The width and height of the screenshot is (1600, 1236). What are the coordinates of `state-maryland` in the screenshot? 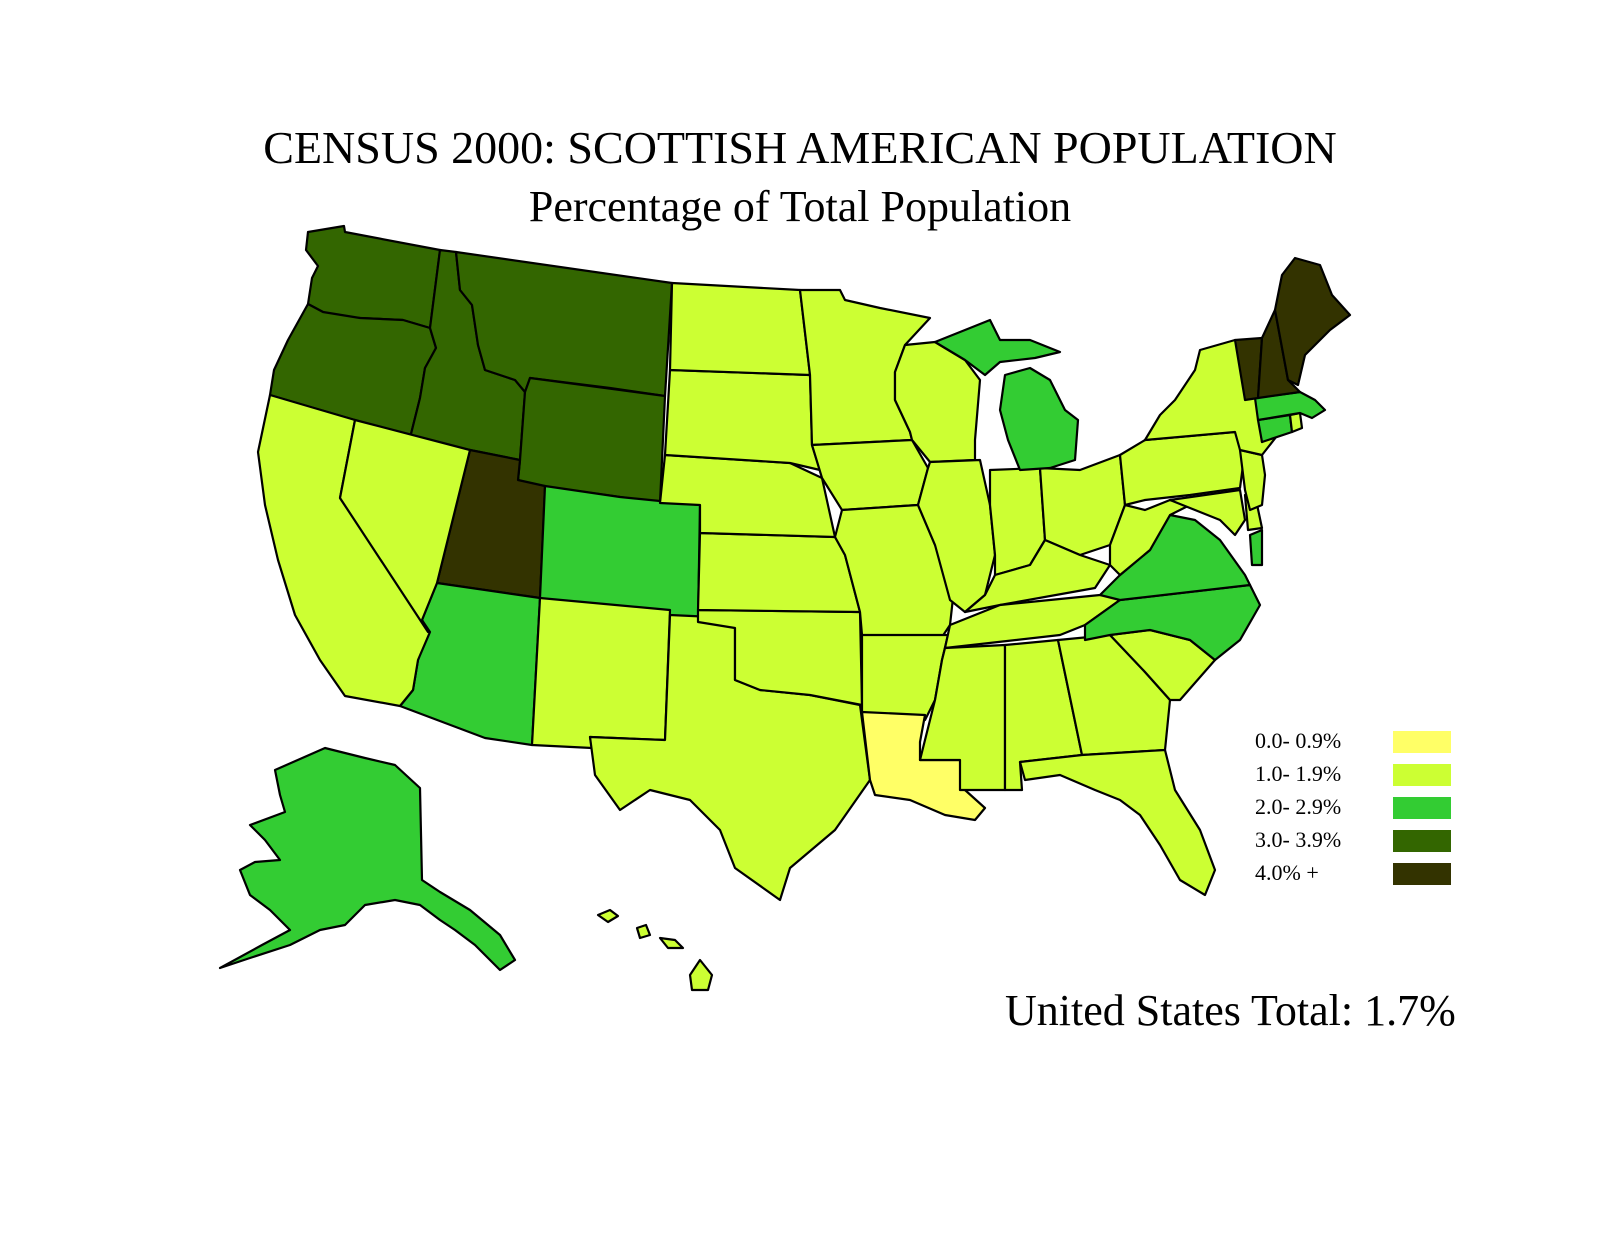 It's located at (1207, 512).